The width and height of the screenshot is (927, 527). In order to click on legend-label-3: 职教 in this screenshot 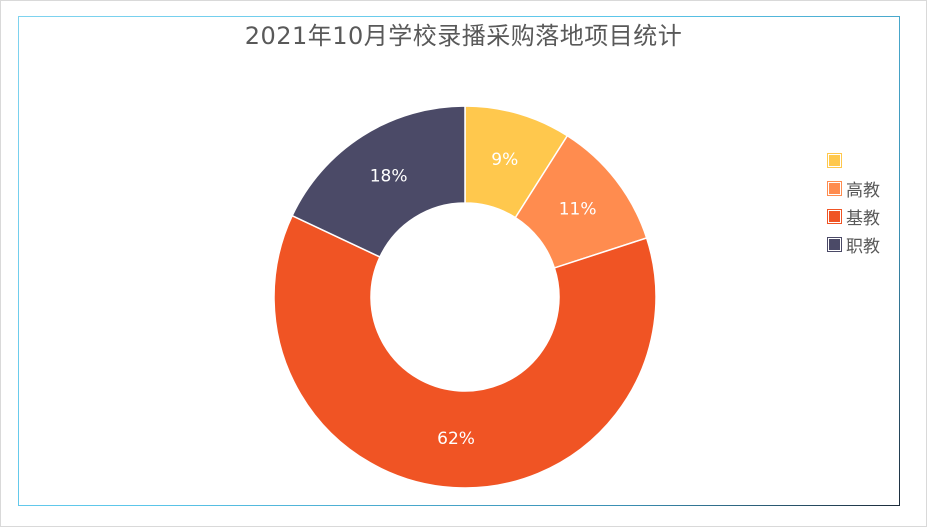, I will do `click(863, 246)`.